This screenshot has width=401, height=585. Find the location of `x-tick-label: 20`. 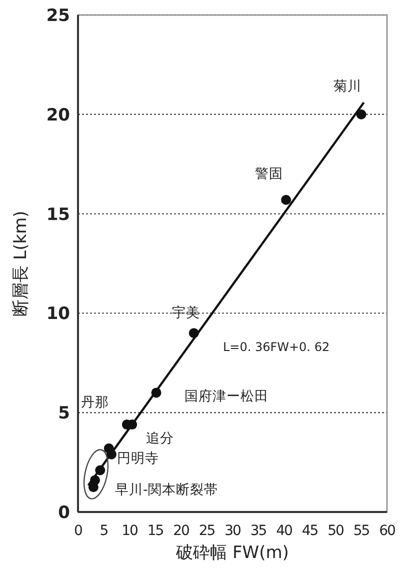

x-tick-label: 20 is located at coordinates (181, 531).